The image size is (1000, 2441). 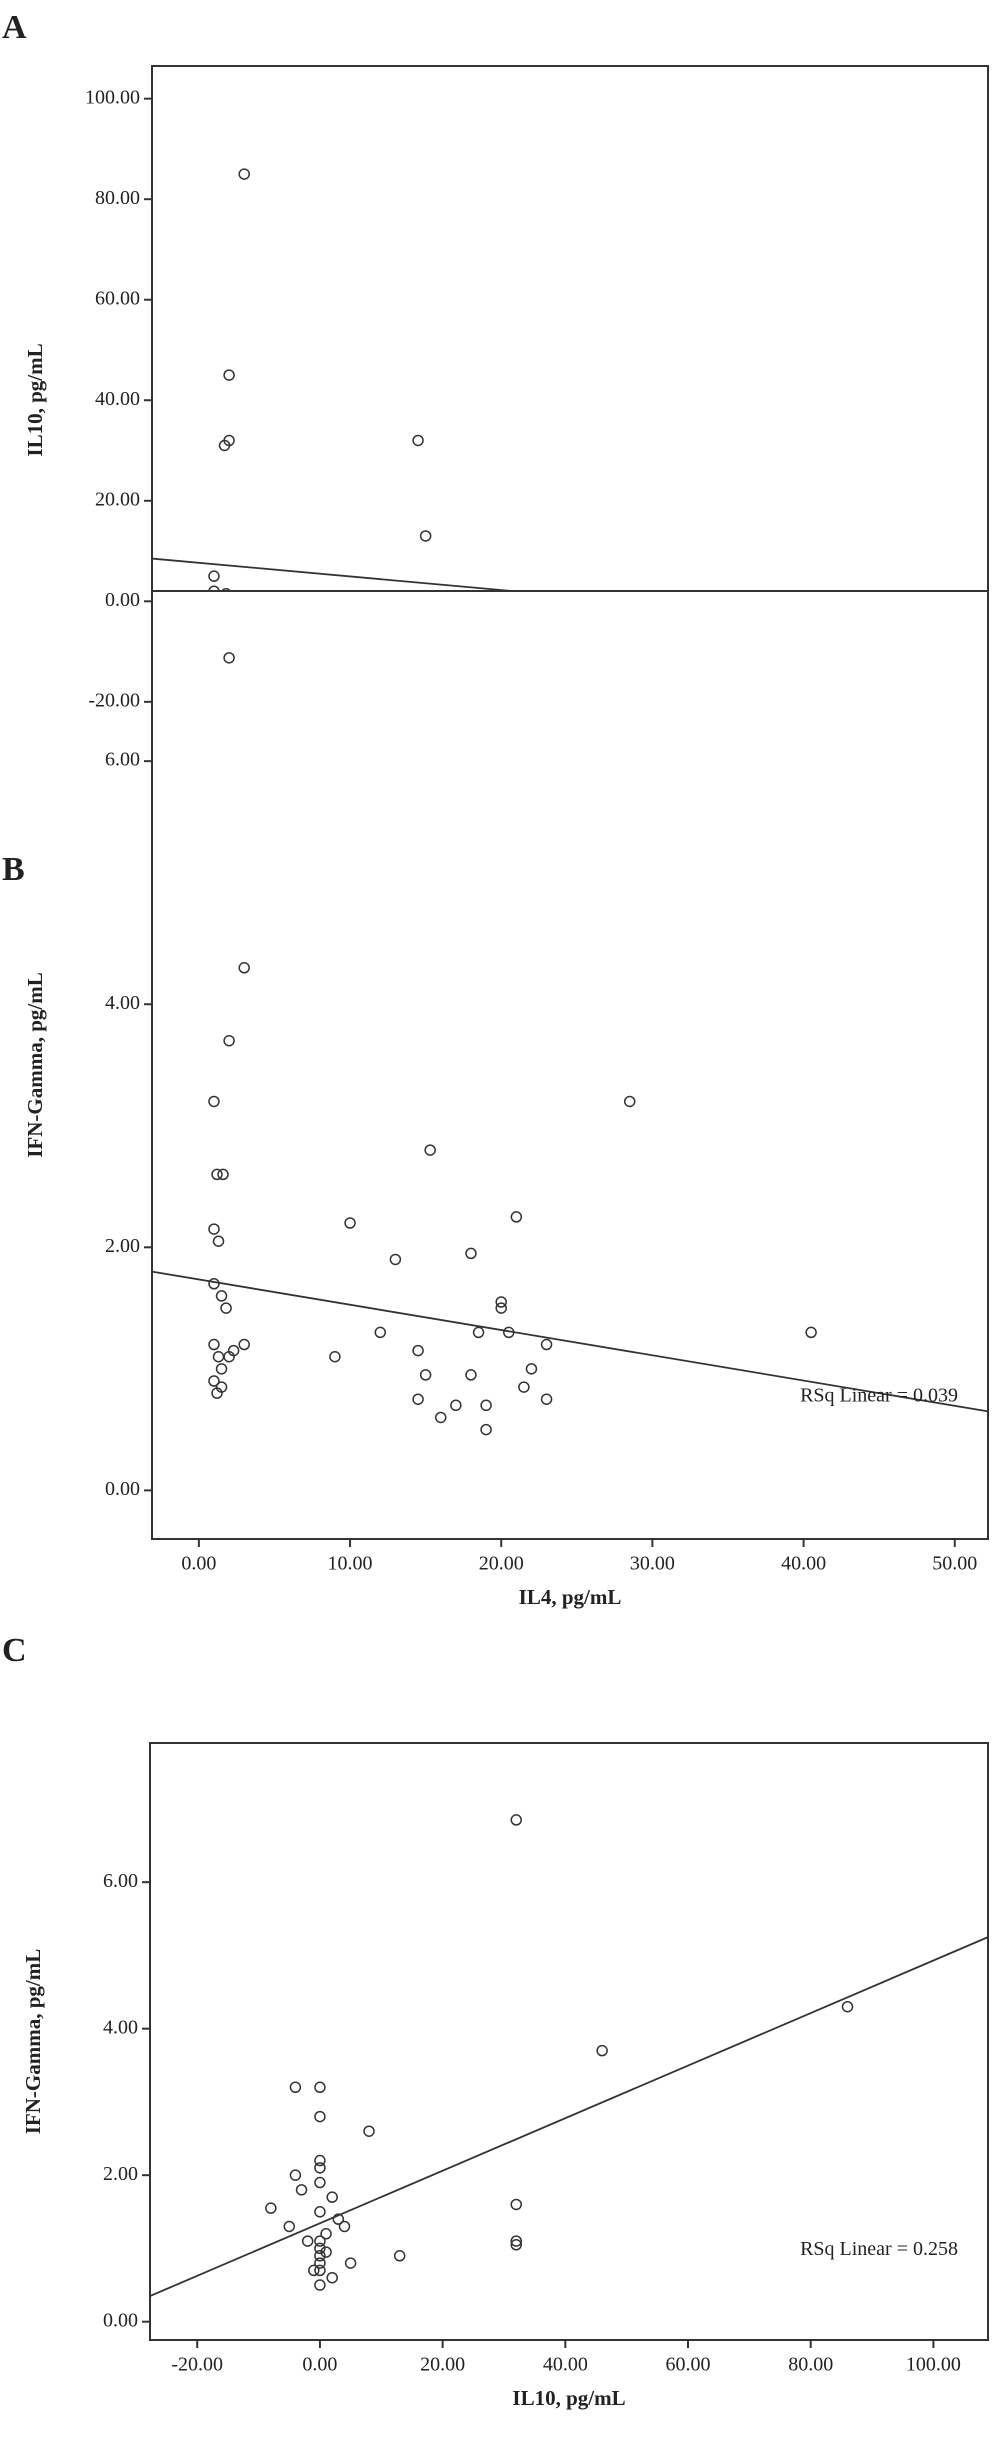 What do you see at coordinates (117, 198) in the screenshot?
I see `y-tick-label: 80.00` at bounding box center [117, 198].